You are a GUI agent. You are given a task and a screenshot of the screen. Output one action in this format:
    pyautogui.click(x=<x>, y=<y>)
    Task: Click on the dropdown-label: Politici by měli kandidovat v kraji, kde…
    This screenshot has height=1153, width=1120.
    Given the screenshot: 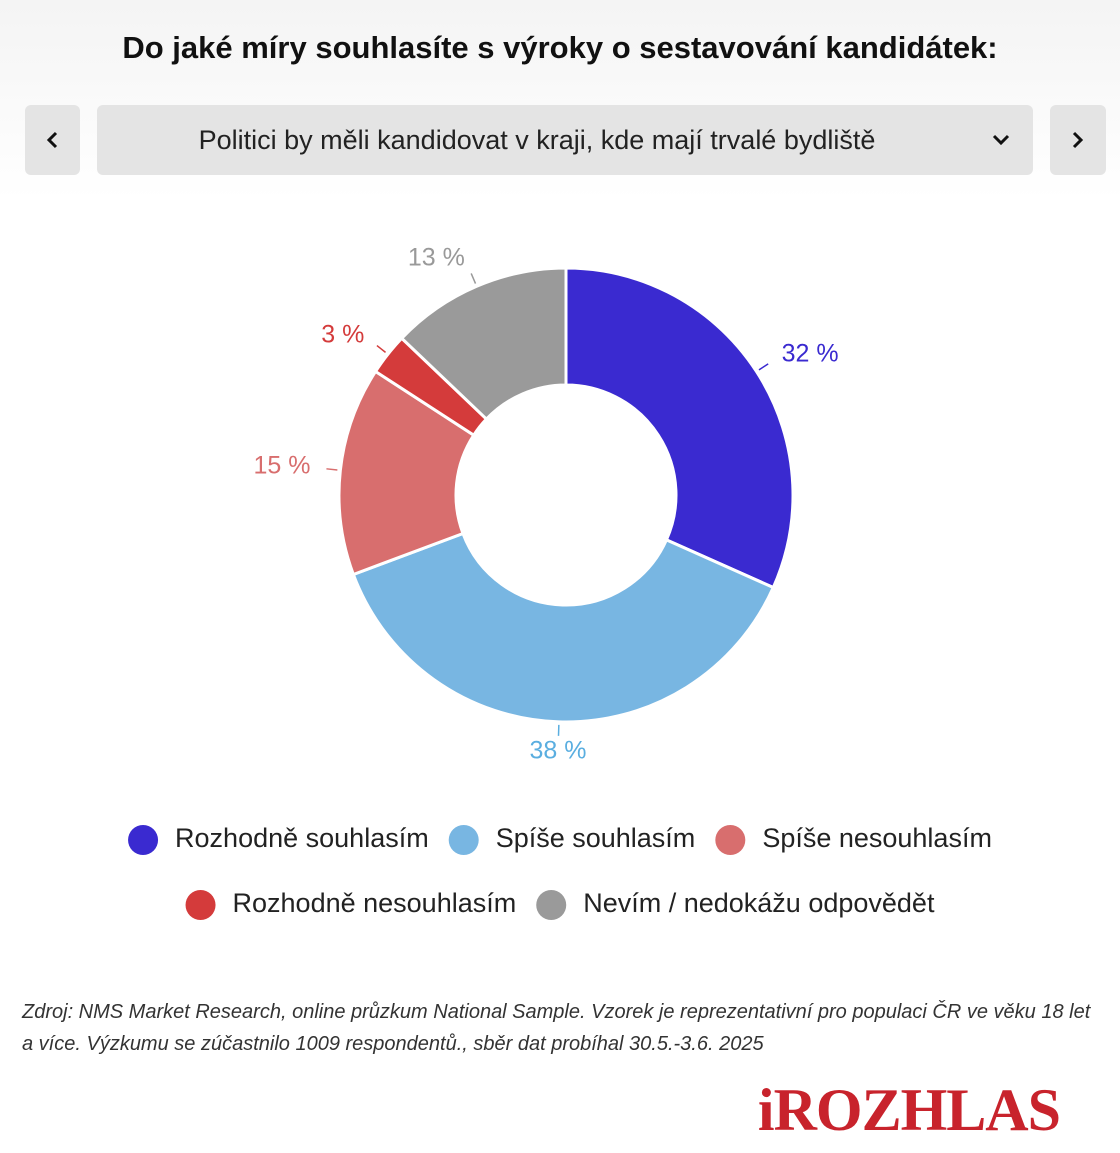 What is the action you would take?
    pyautogui.click(x=537, y=140)
    